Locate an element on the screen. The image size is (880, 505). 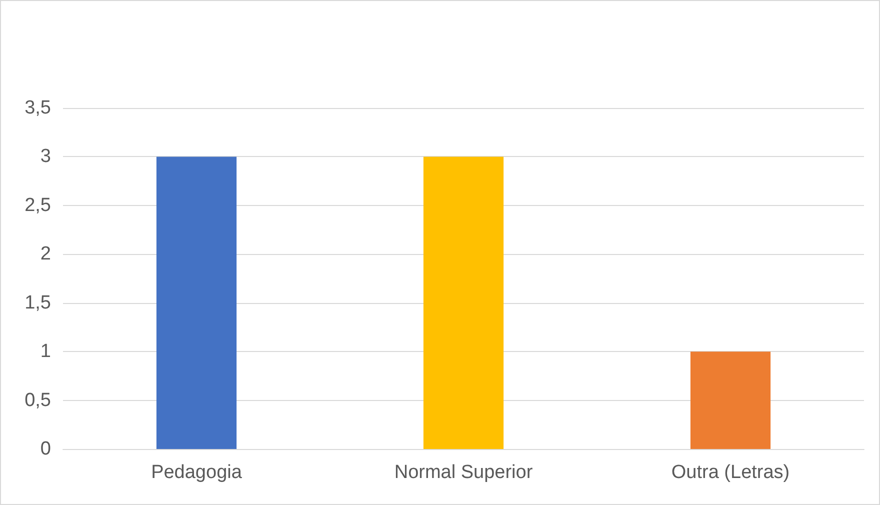
y-tick-label: 3,5 is located at coordinates (37, 108).